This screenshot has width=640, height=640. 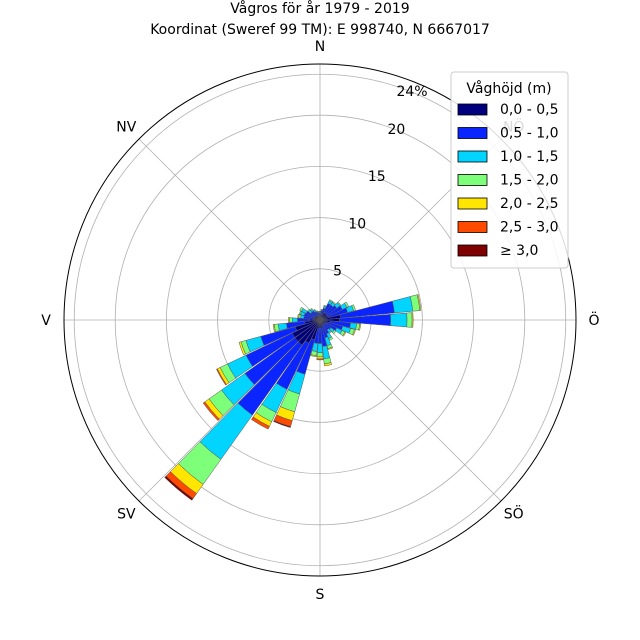 What do you see at coordinates (529, 110) in the screenshot?
I see `legend-label: 0,0 - 0,5` at bounding box center [529, 110].